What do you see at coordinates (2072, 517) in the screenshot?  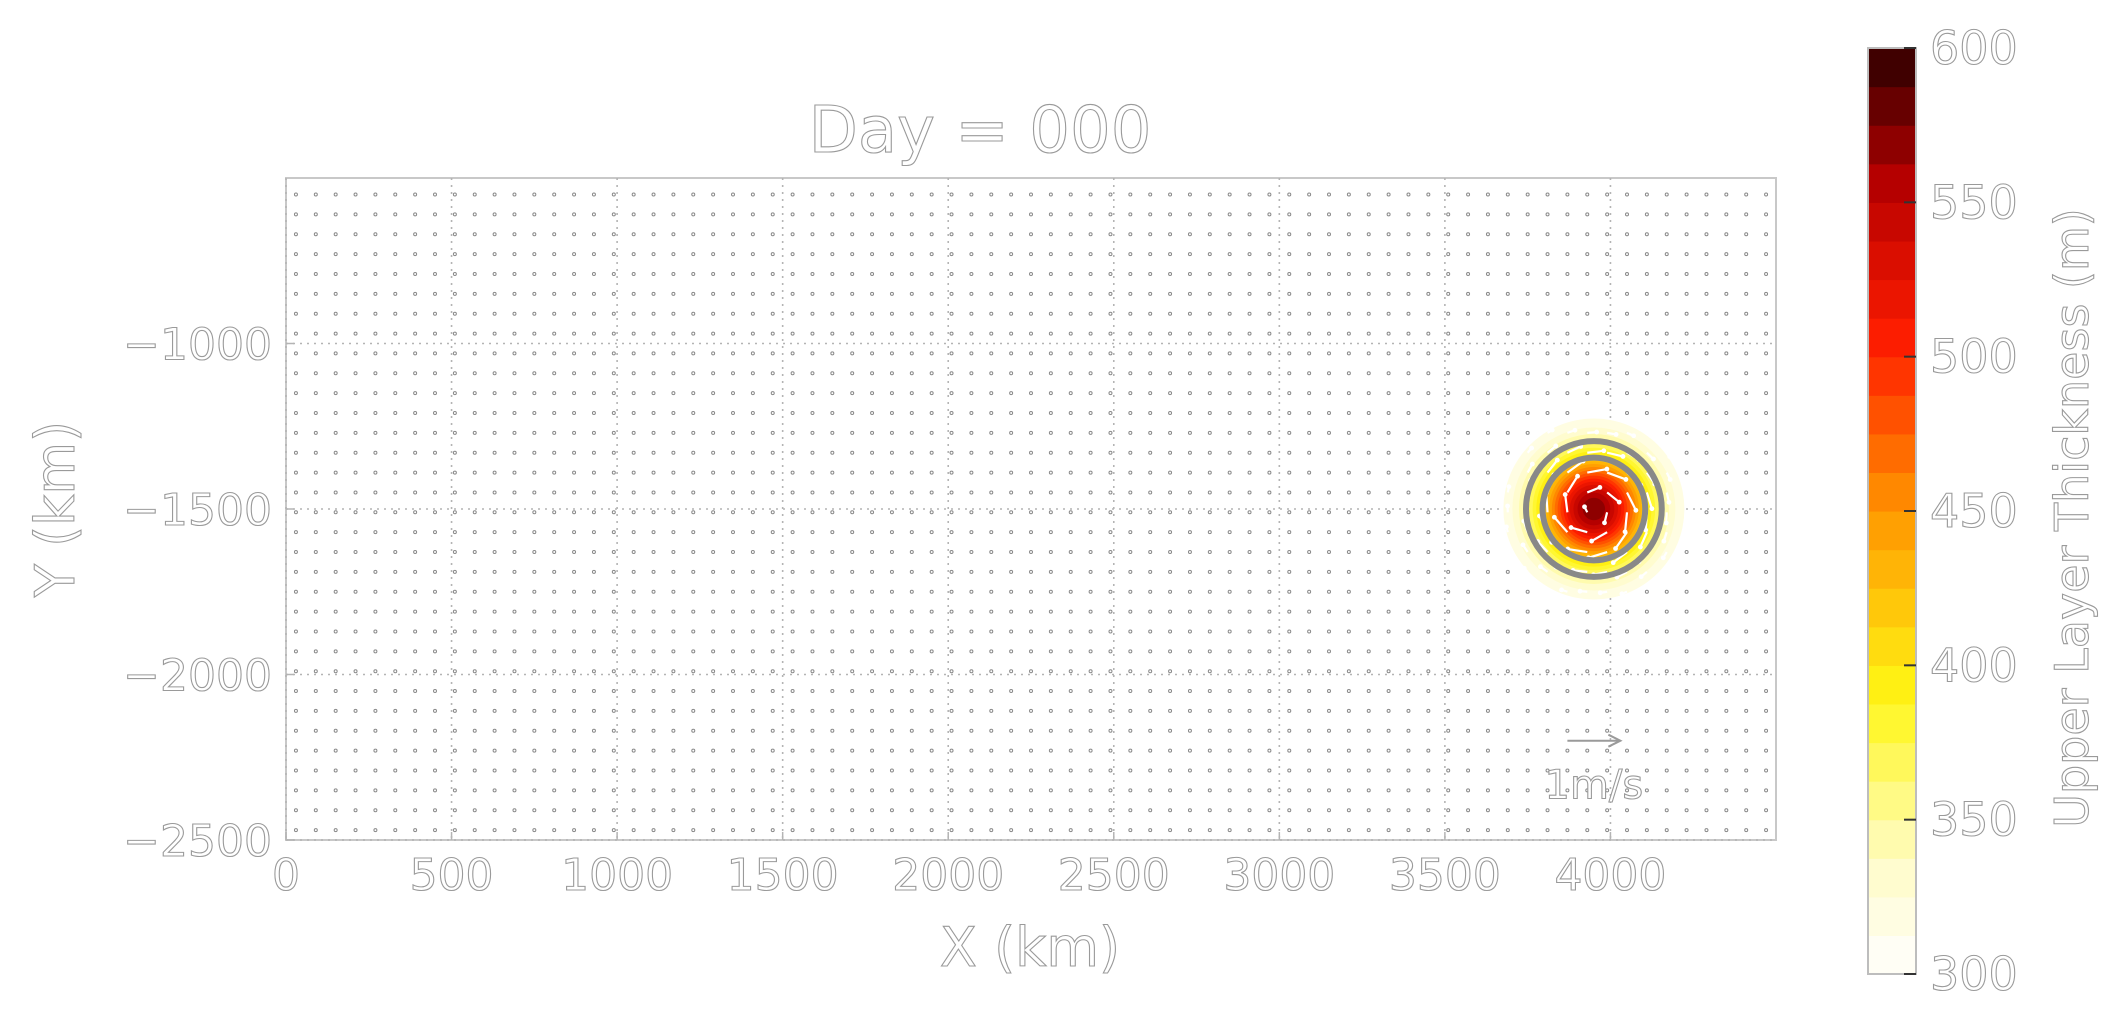 I see `colorbar-label: Upper Layer Thickness (m)` at bounding box center [2072, 517].